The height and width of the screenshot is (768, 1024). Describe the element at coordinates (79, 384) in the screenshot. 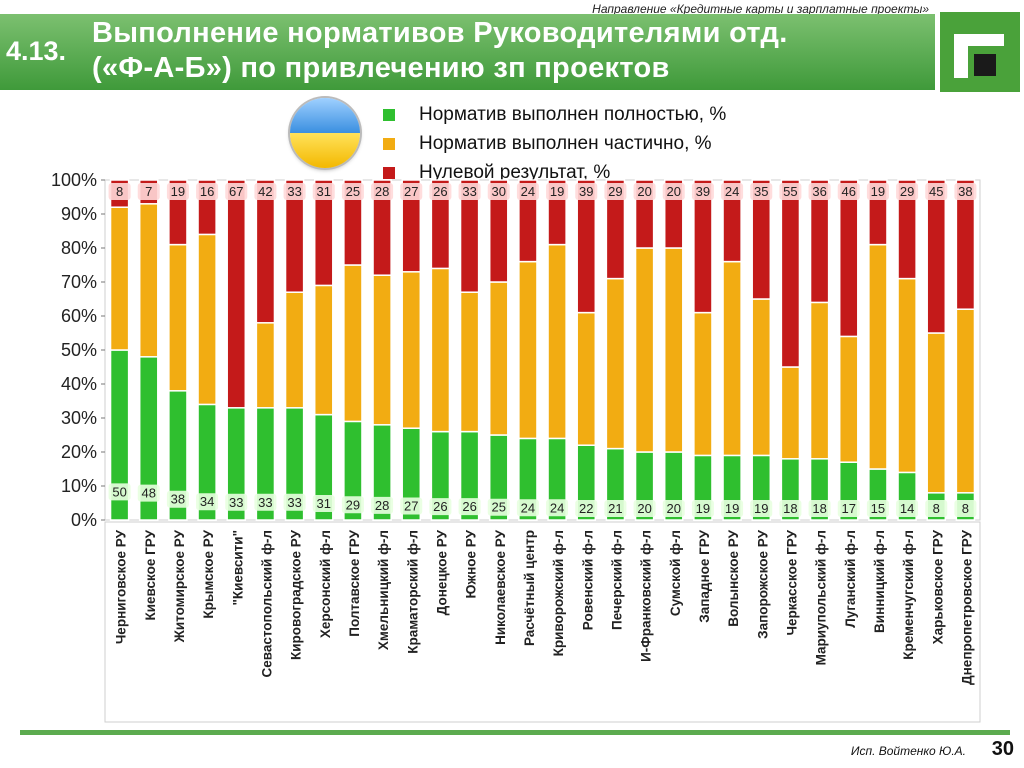

I see `y-tick-label: 40%` at that location.